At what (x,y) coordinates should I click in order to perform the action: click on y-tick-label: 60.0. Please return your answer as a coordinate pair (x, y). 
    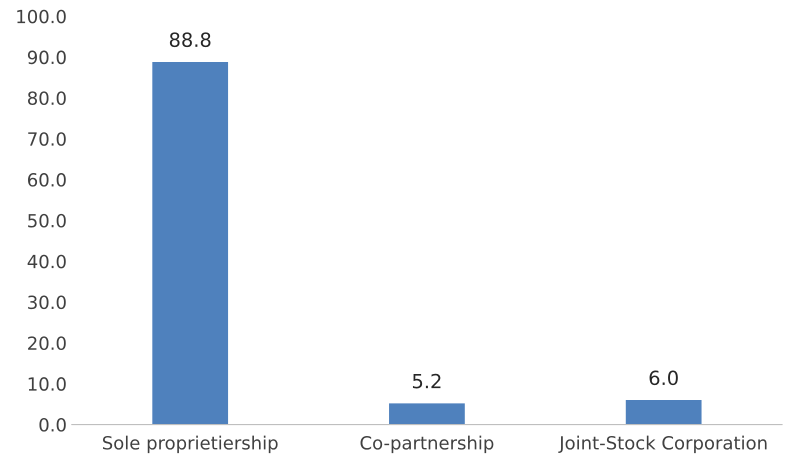
    Looking at the image, I should click on (47, 180).